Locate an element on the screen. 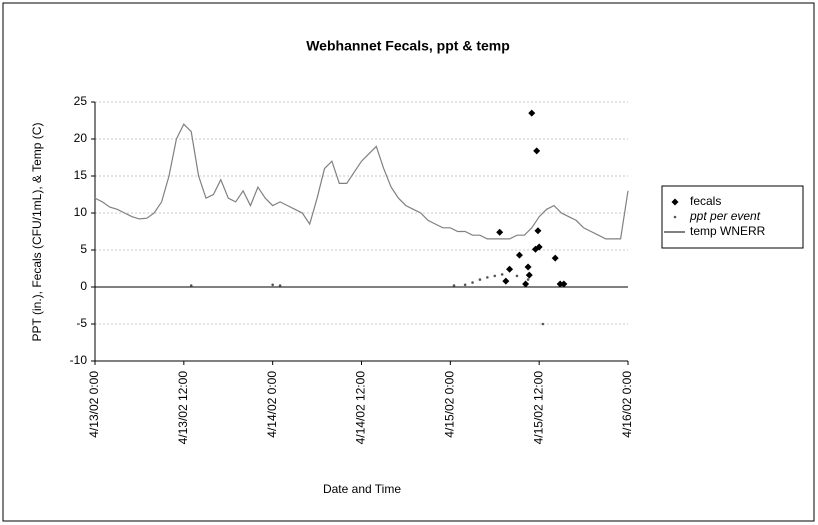  x-tick-label: 4/13/02 12:00 is located at coordinates (183, 408).